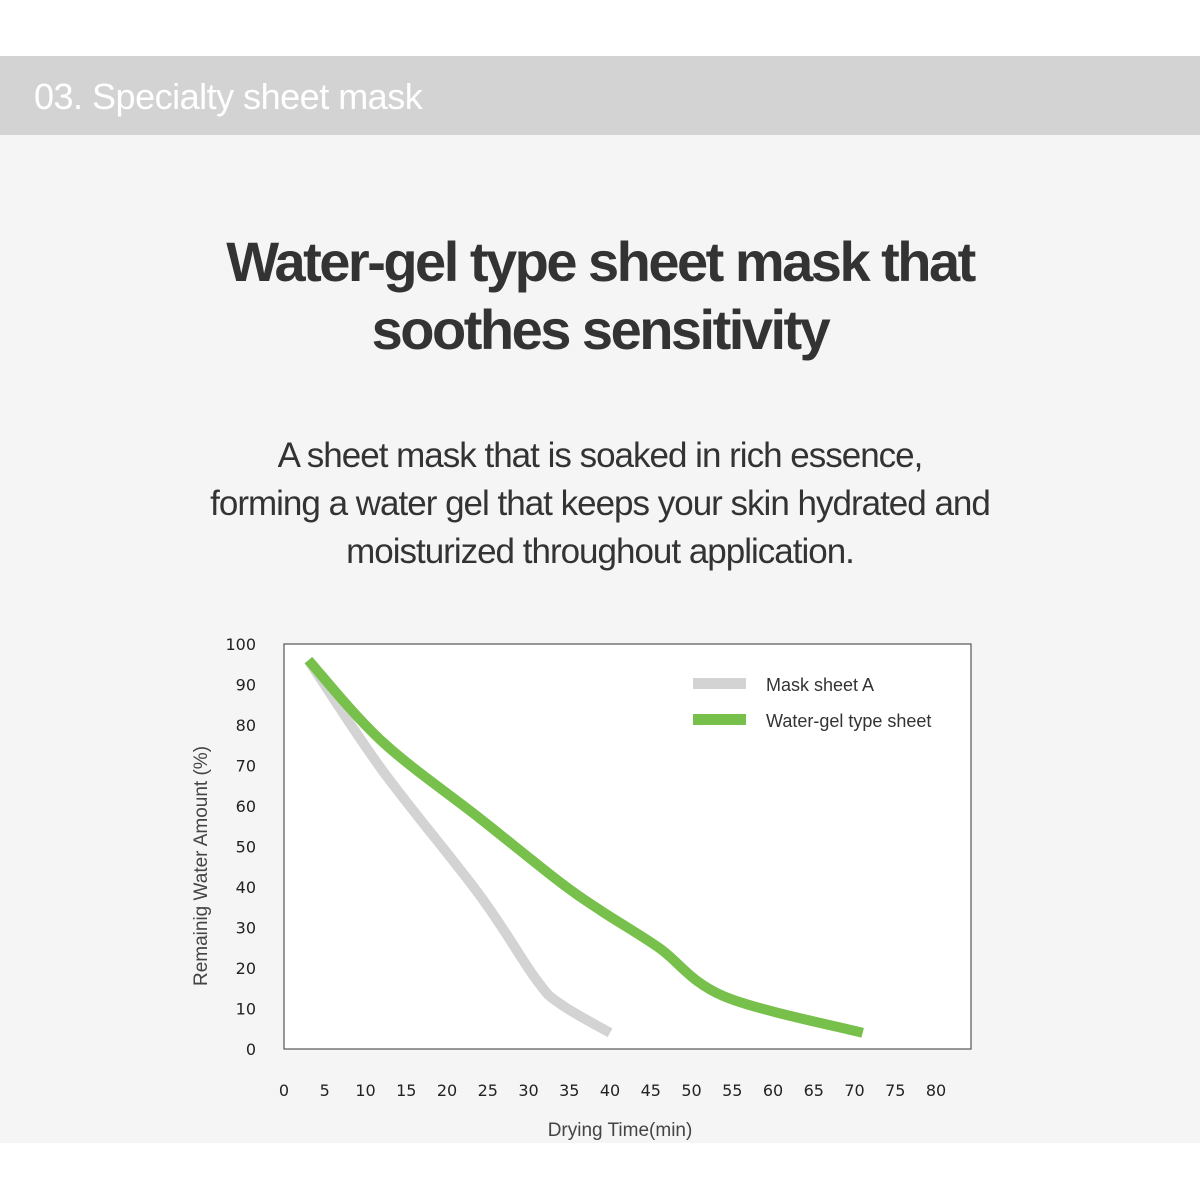 This screenshot has height=1200, width=1200. I want to click on series-line-water-gel, so click(584, 847).